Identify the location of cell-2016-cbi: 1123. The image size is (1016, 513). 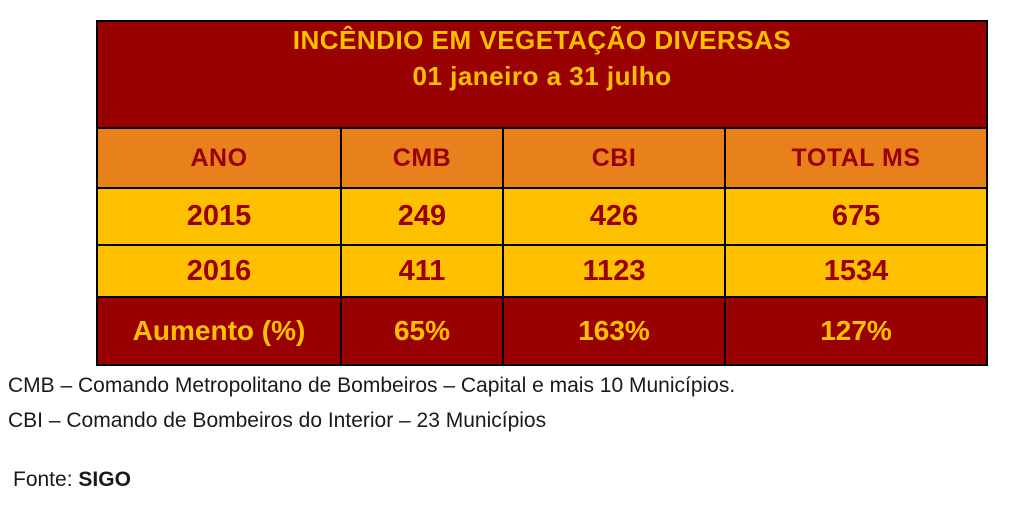
(614, 271).